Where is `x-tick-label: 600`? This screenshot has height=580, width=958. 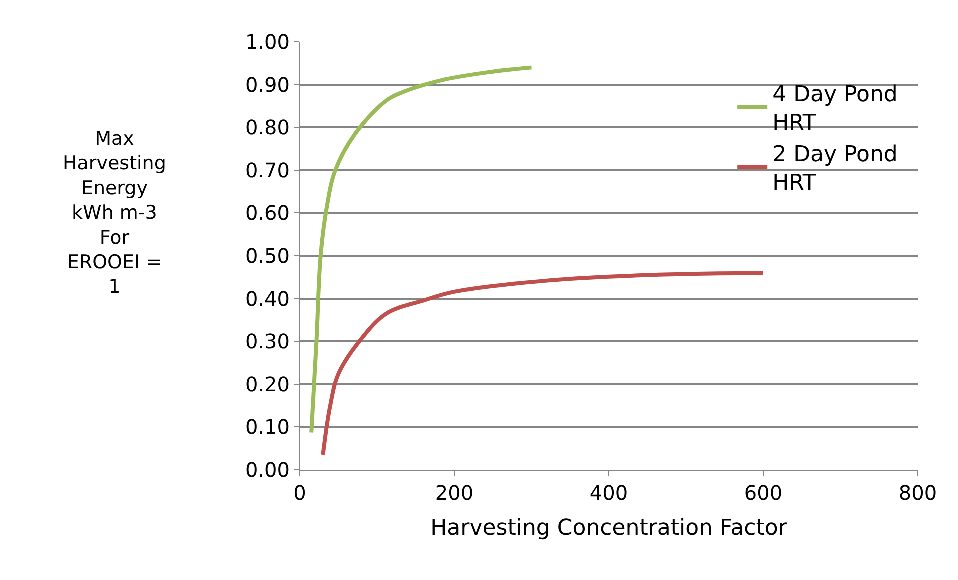
x-tick-label: 600 is located at coordinates (763, 493).